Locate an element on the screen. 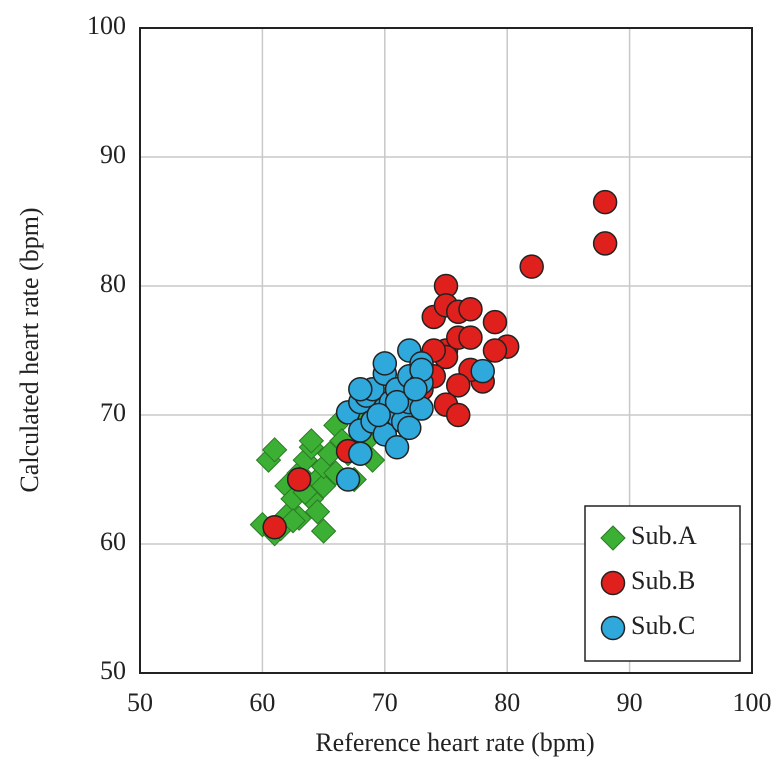  legend-label: Sub.B is located at coordinates (663, 580).